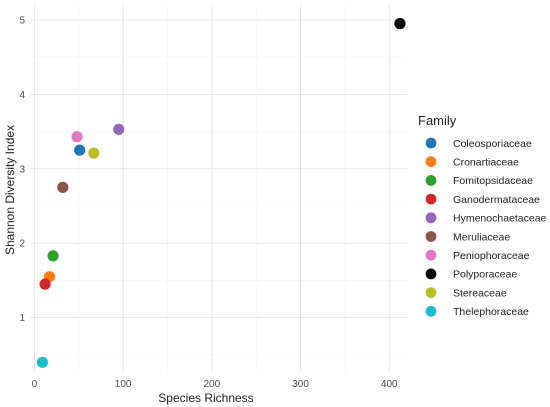 The width and height of the screenshot is (550, 407). What do you see at coordinates (491, 256) in the screenshot?
I see `legend-label: Peniophoraceae` at bounding box center [491, 256].